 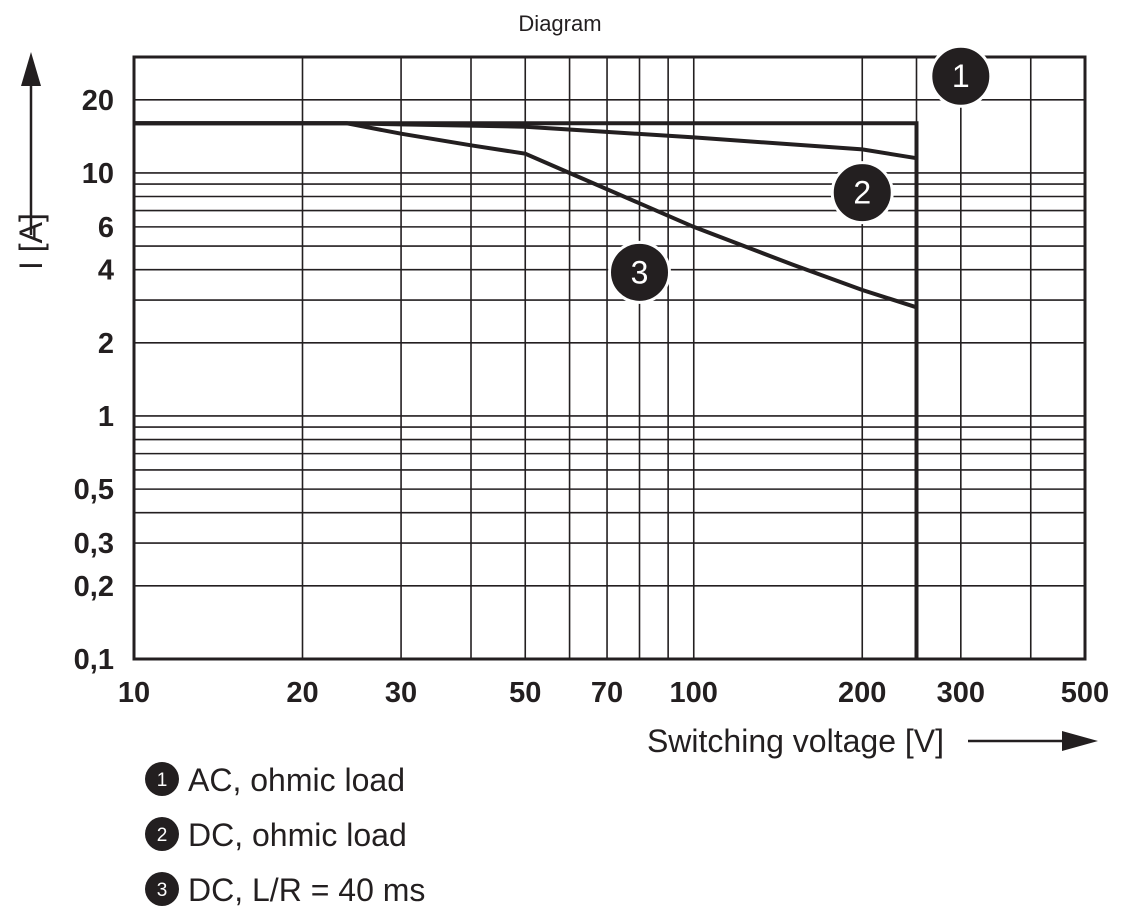 I want to click on x-tick-label: 50, so click(x=525, y=693).